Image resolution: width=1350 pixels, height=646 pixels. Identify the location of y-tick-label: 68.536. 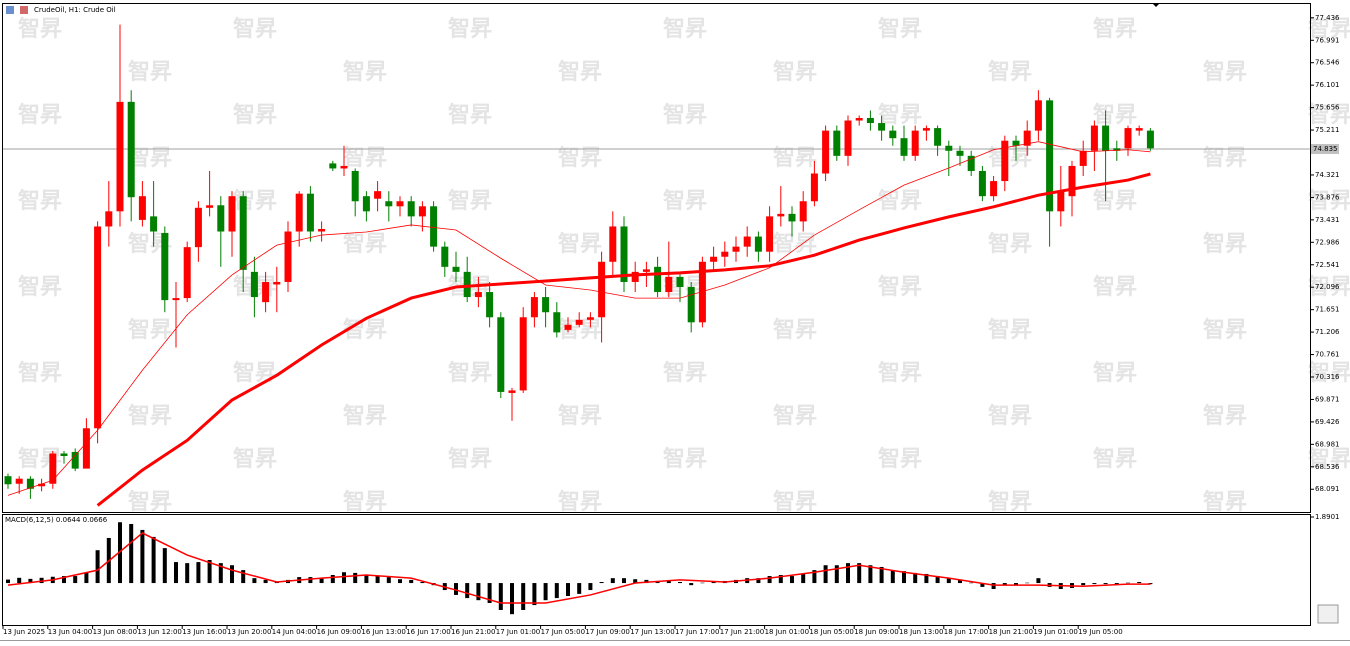
(1327, 467).